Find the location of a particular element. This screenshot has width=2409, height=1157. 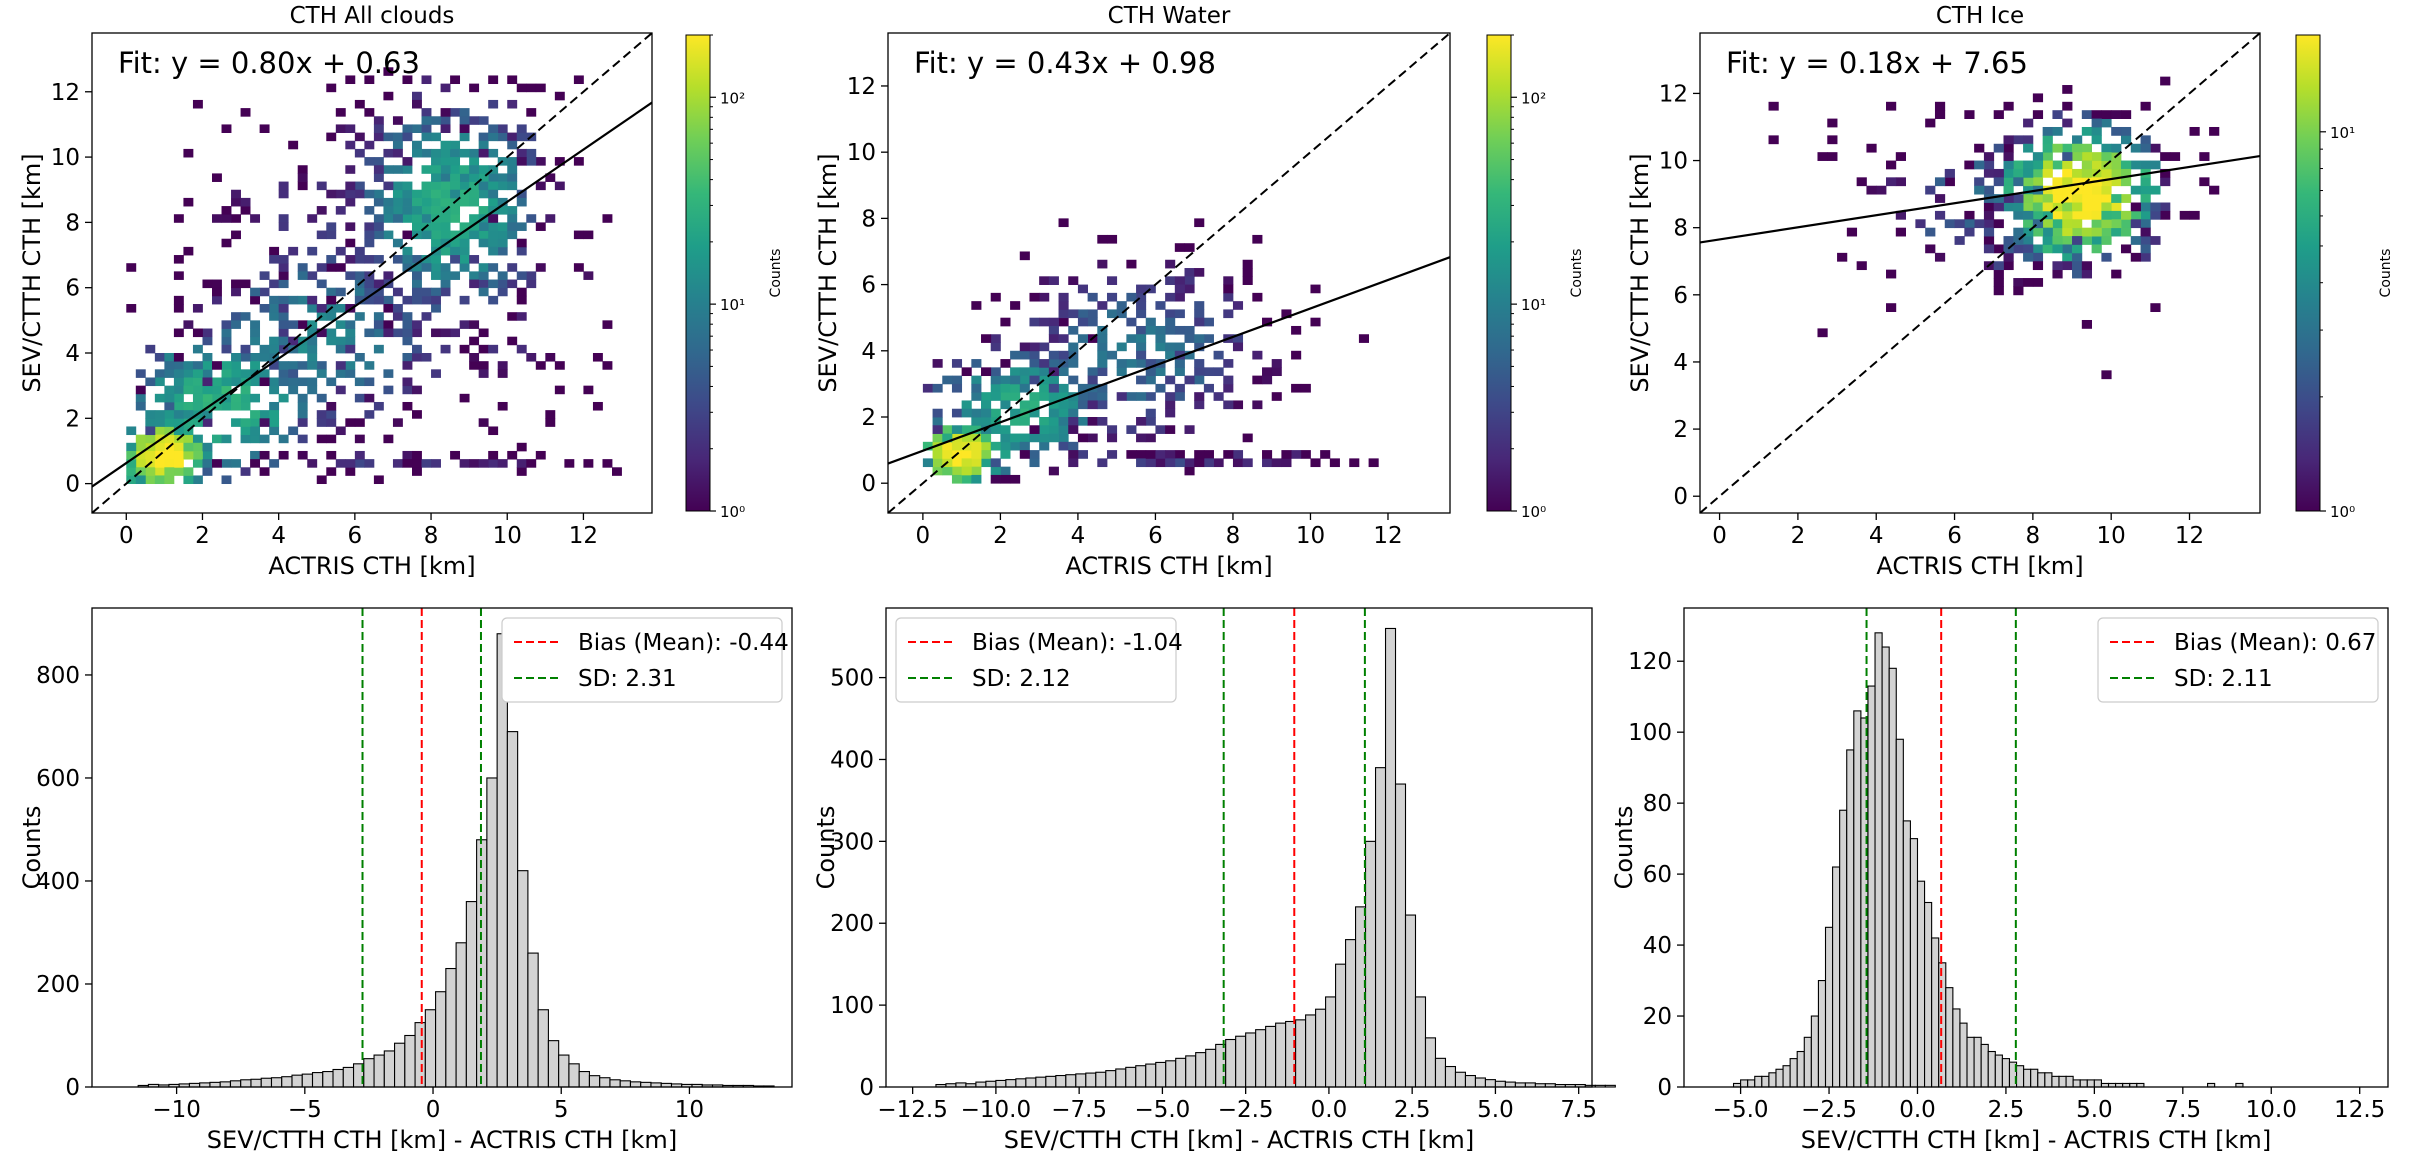

colorbar-tick-label: 10² is located at coordinates (732, 98).